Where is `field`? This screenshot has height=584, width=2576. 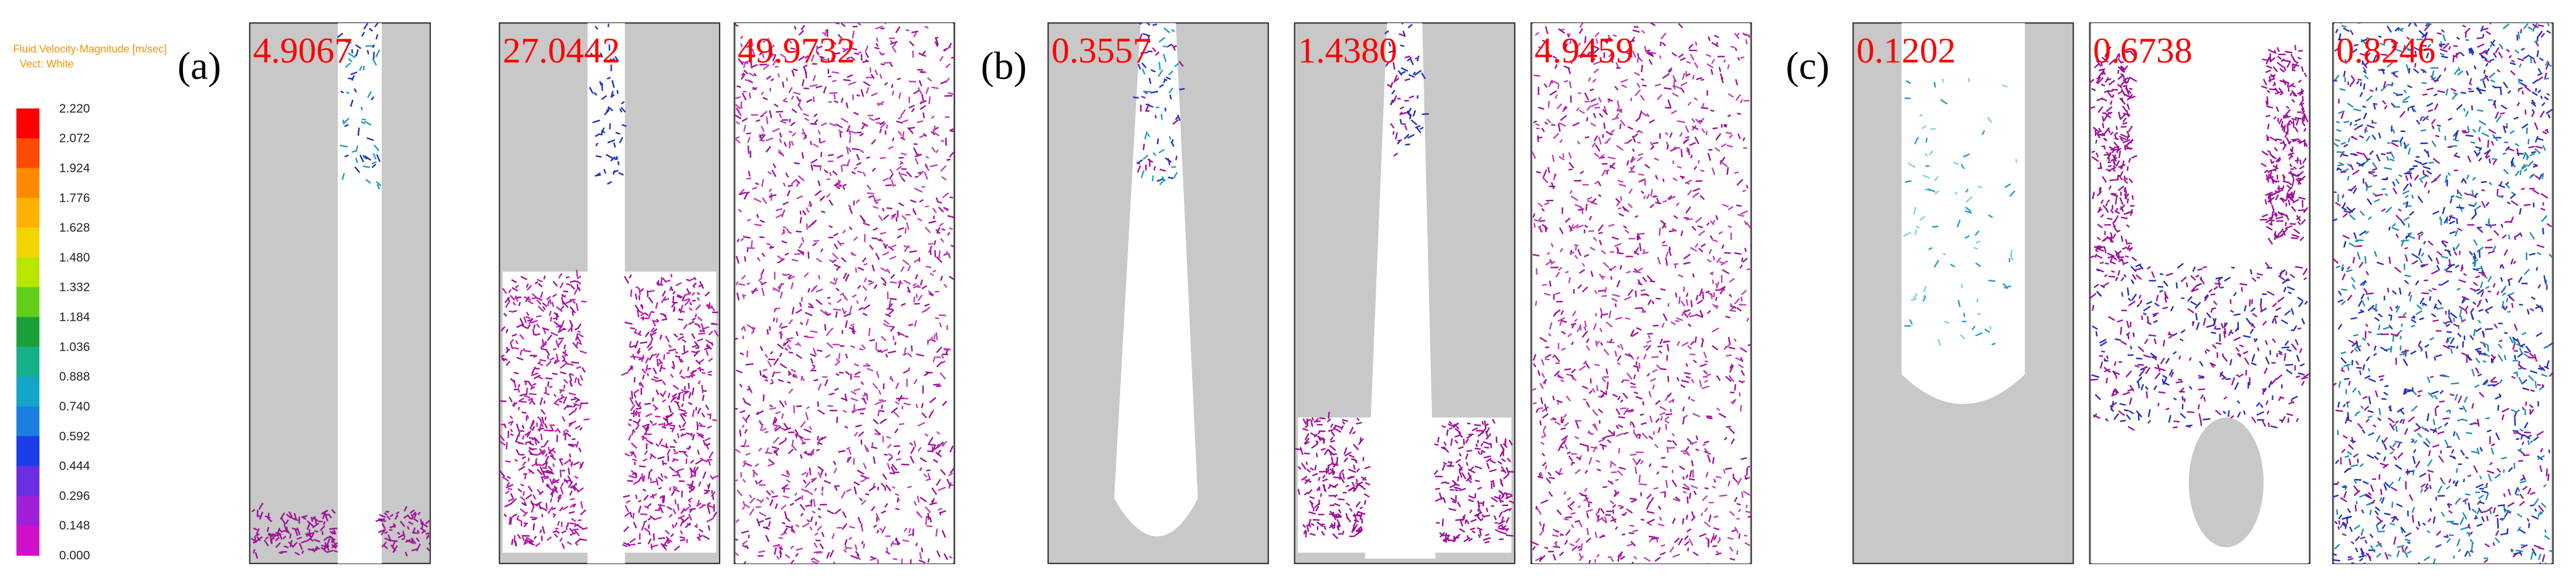
field is located at coordinates (1156, 280).